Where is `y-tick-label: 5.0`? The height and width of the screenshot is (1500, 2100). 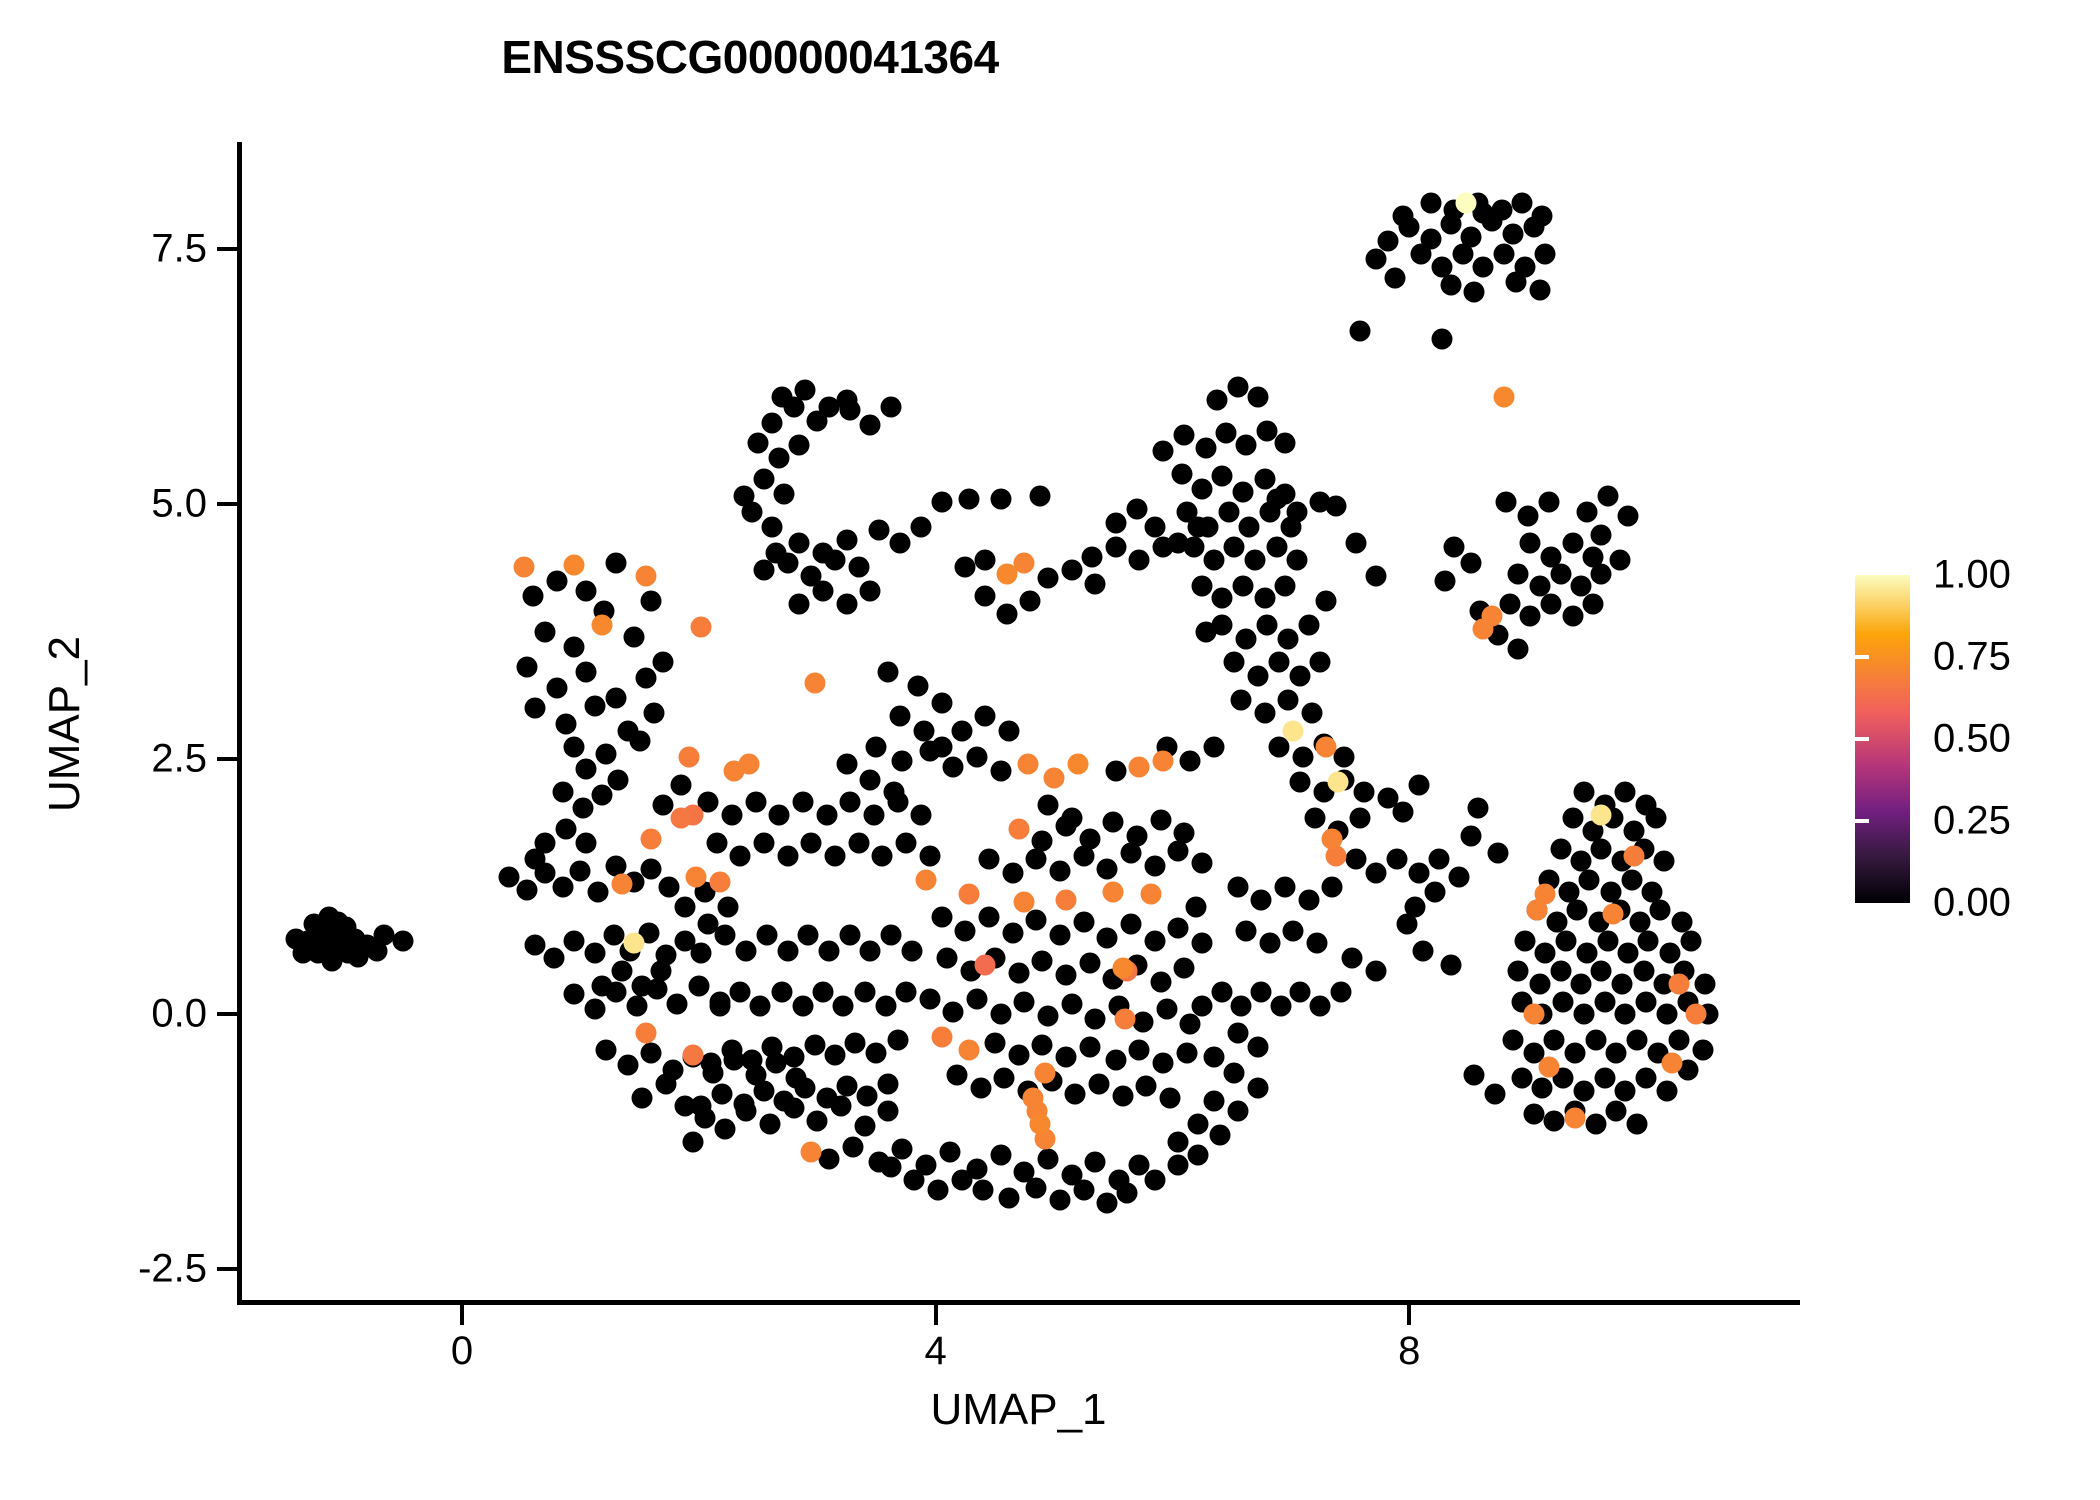
y-tick-label: 5.0 is located at coordinates (179, 503).